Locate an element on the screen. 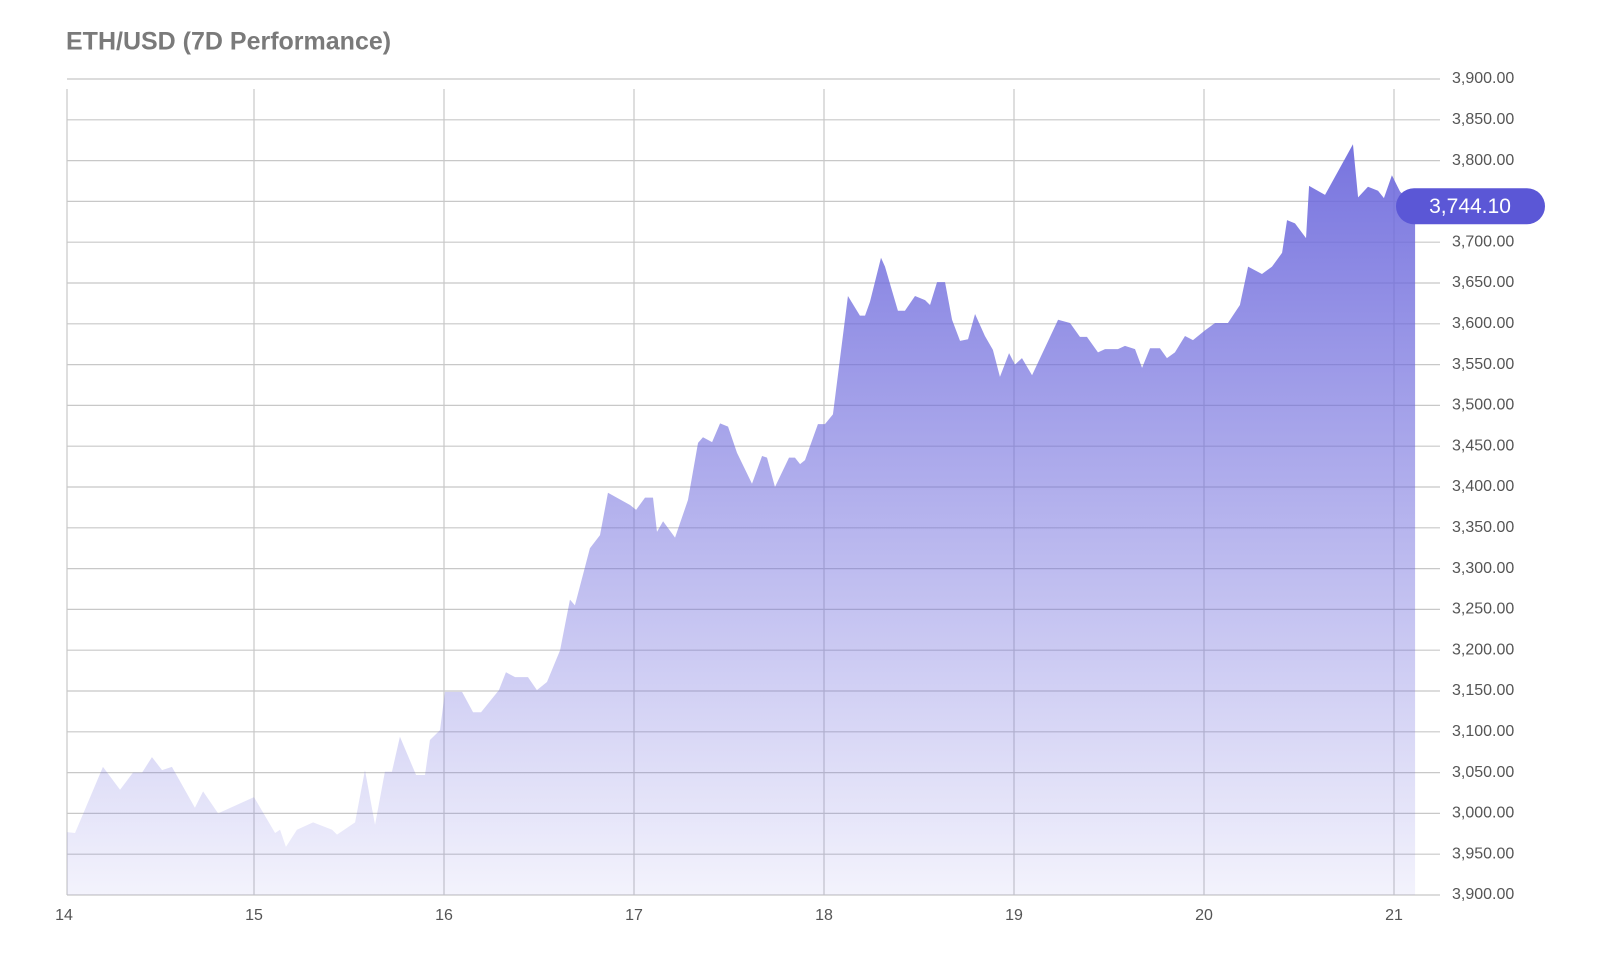 The width and height of the screenshot is (1600, 971). x-tick-label: 20 is located at coordinates (1204, 915).